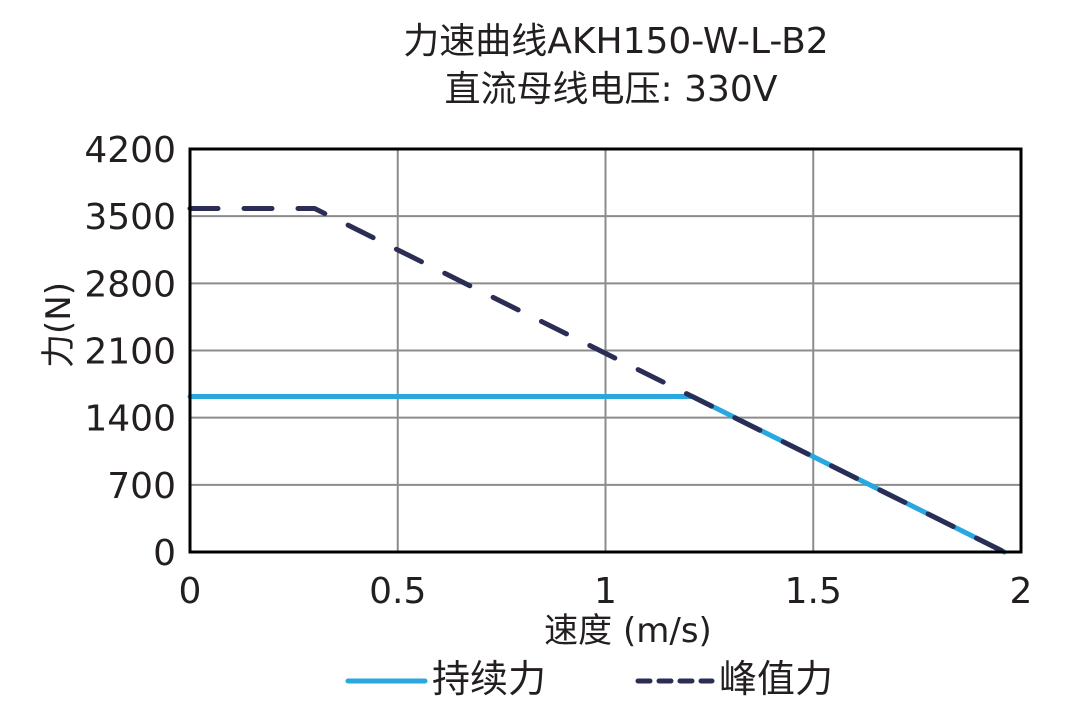  Describe the element at coordinates (628, 631) in the screenshot. I see `x-axis-label: 速度 (m/s)` at that location.